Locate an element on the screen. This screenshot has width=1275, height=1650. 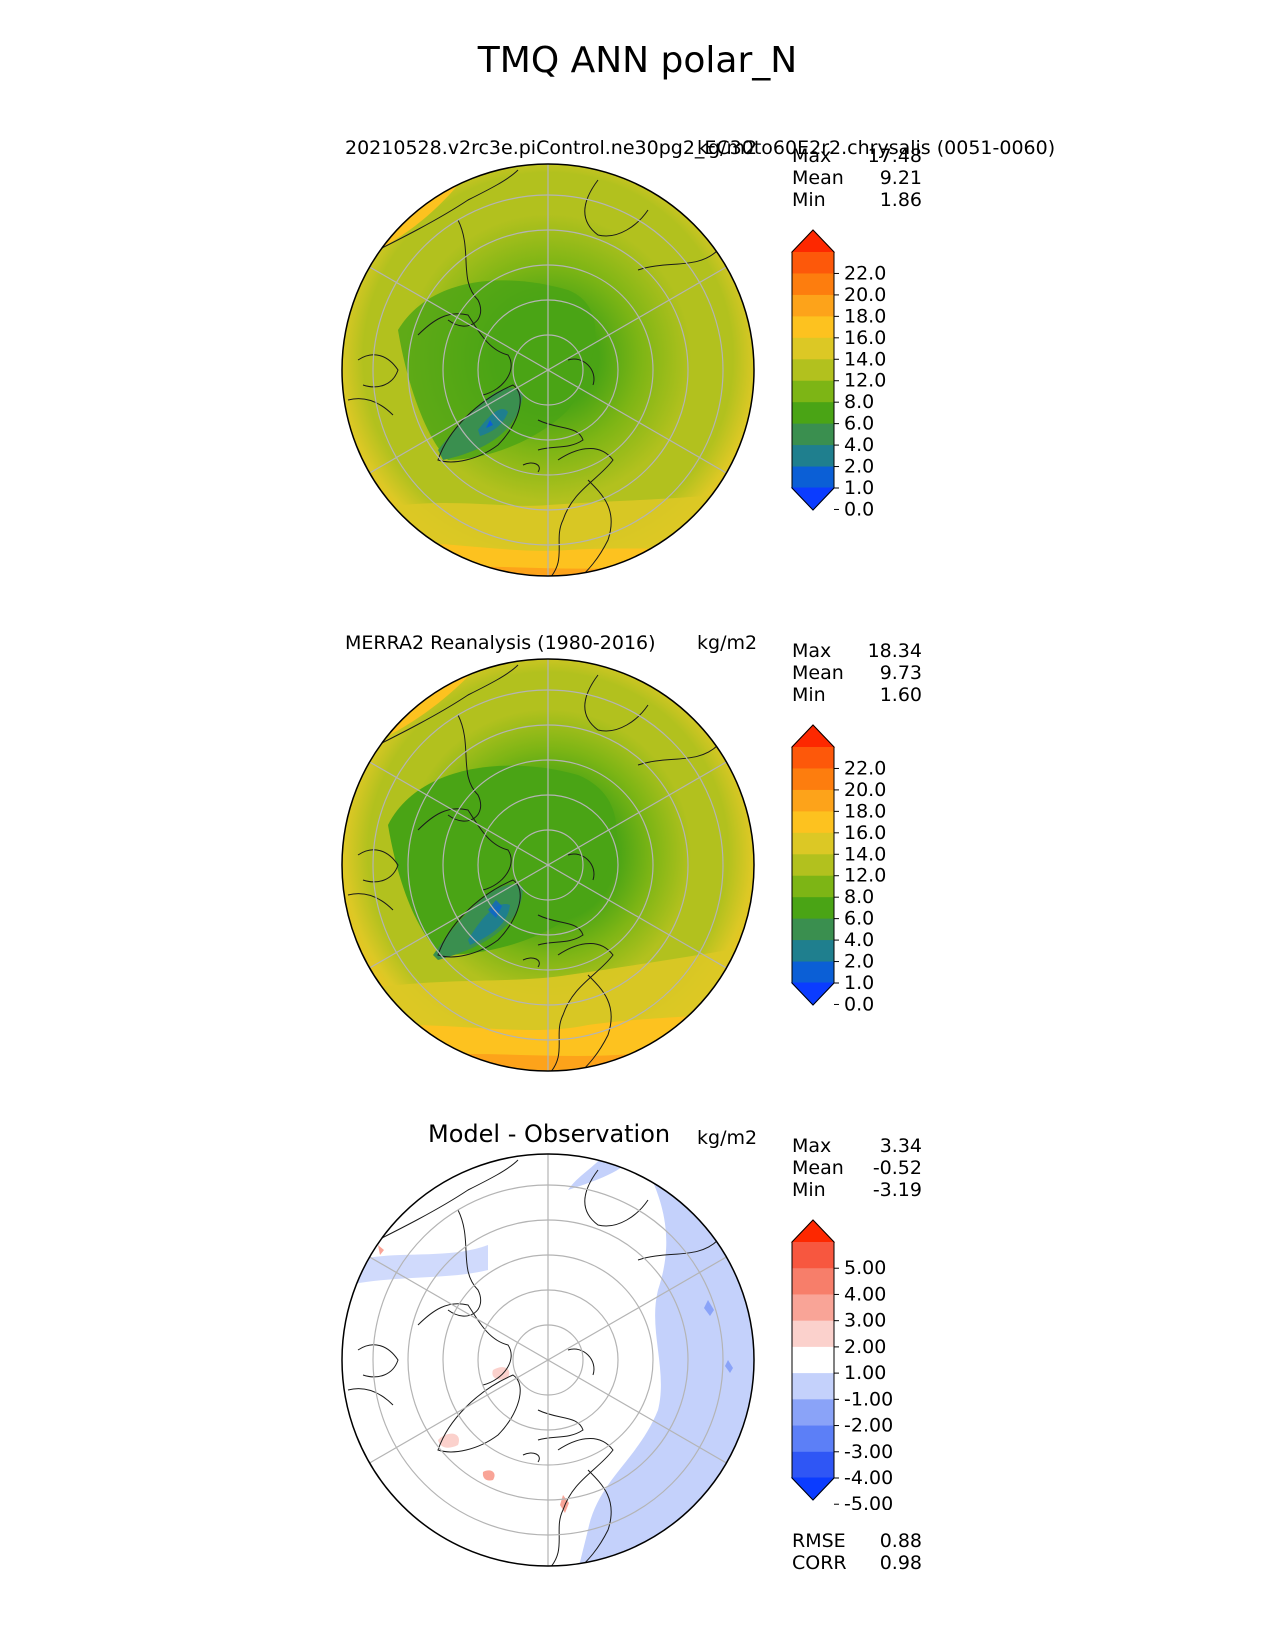
stat-value: 17.48 is located at coordinates (894, 156).